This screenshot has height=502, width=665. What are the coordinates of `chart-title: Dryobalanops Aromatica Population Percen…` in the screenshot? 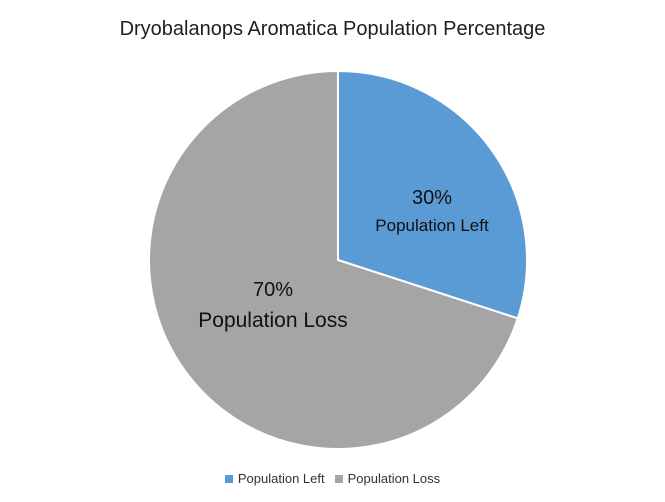 It's located at (332, 29).